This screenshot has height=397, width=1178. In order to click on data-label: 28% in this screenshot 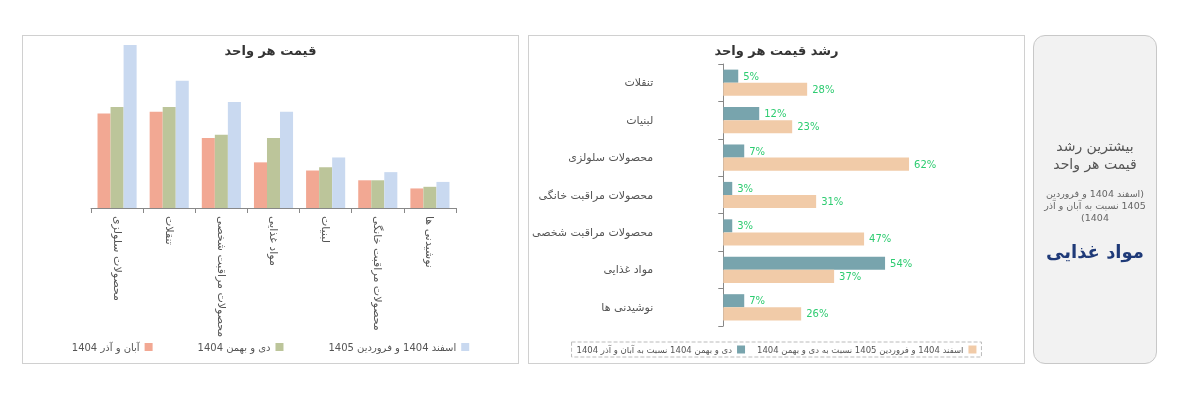, I will do `click(823, 89)`.